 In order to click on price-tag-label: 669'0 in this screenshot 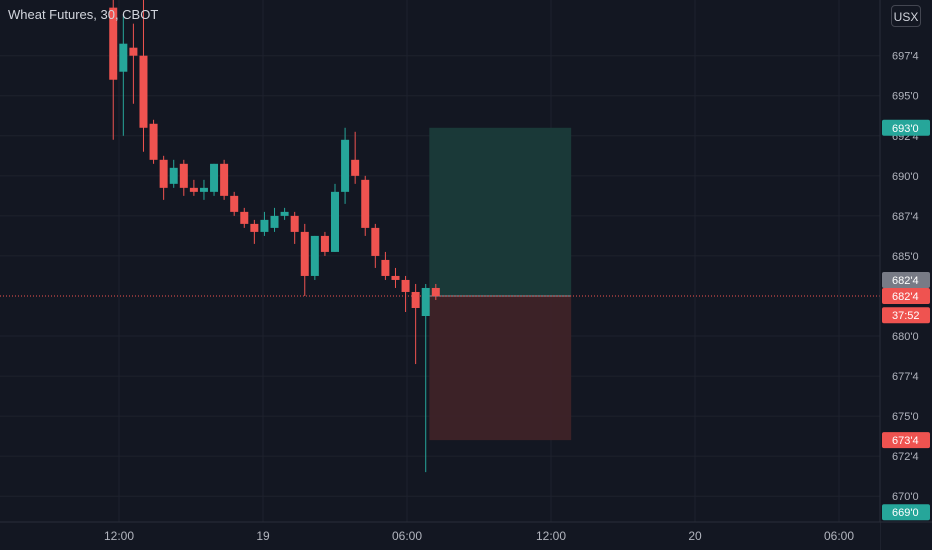, I will do `click(905, 513)`.